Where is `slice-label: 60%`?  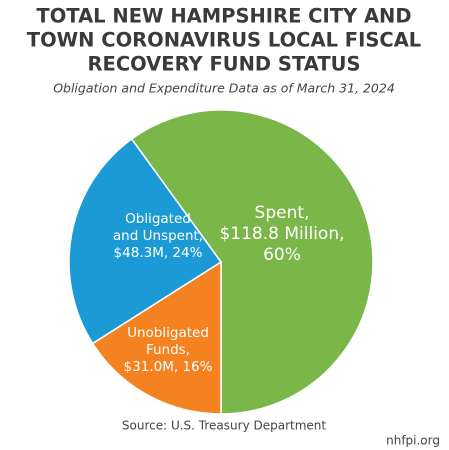
slice-label: 60% is located at coordinates (282, 255).